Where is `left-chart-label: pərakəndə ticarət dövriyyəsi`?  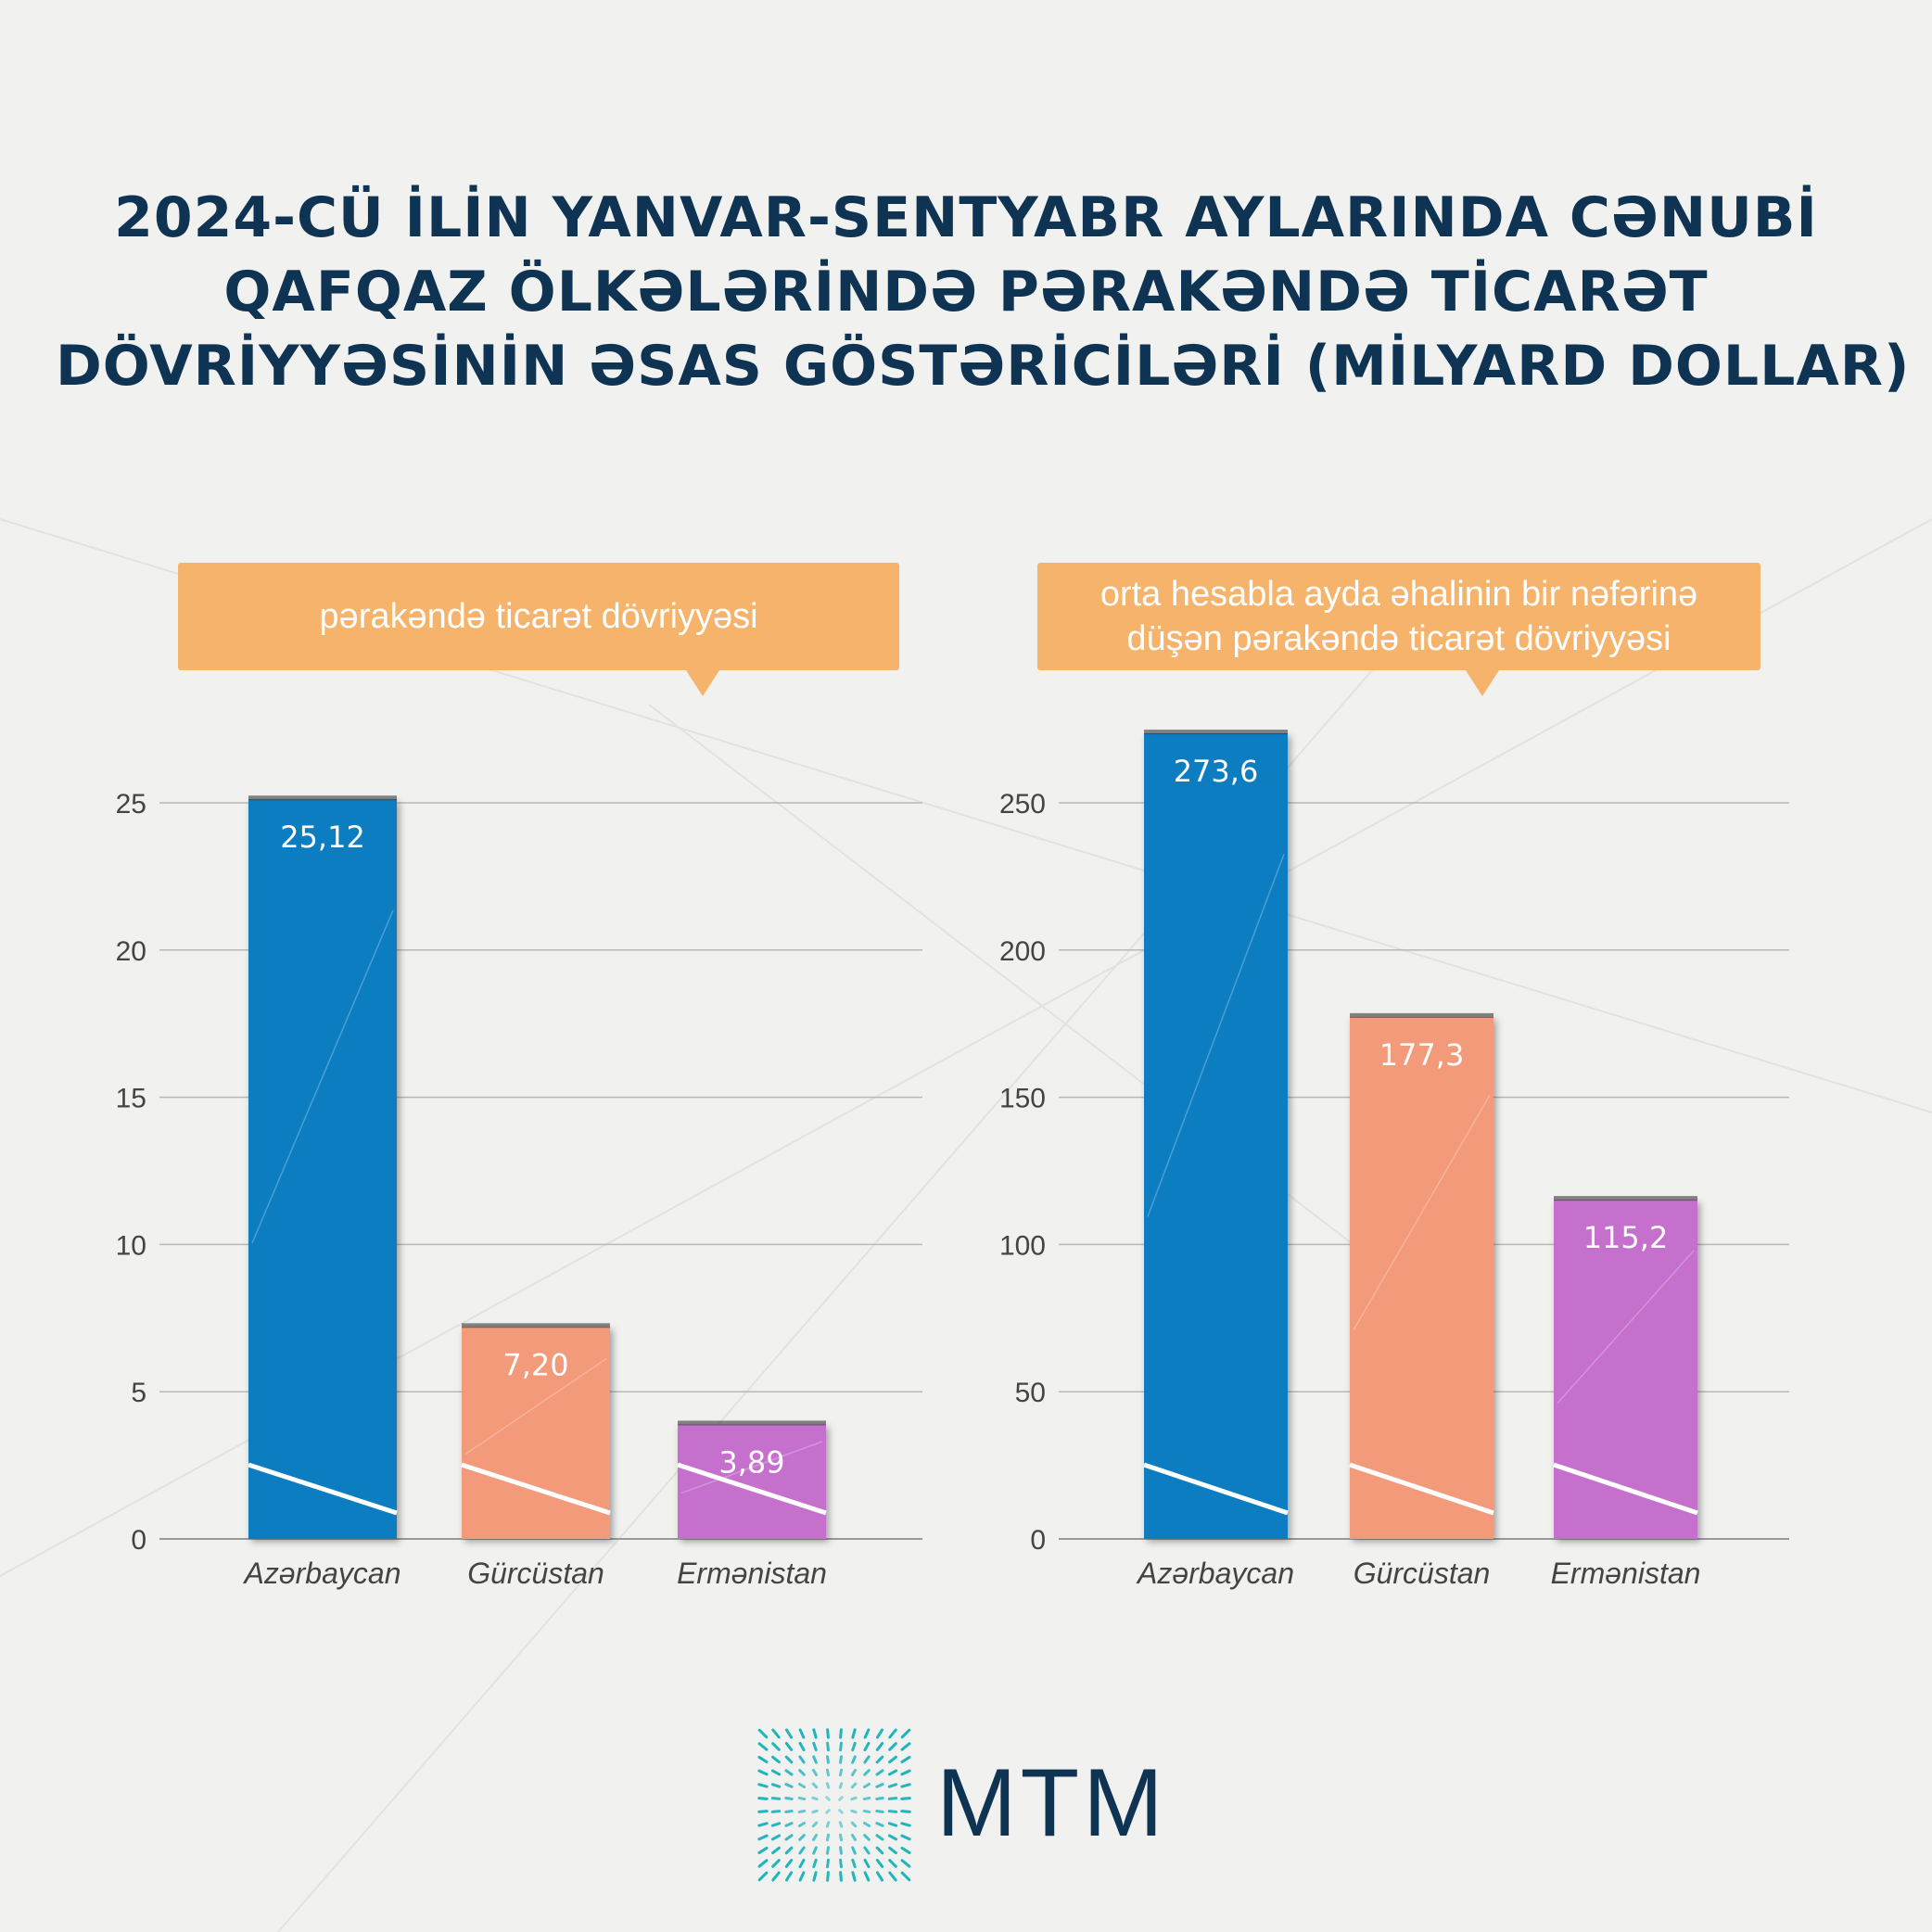 left-chart-label: pərakəndə ticarət dövriyyəsi is located at coordinates (538, 616).